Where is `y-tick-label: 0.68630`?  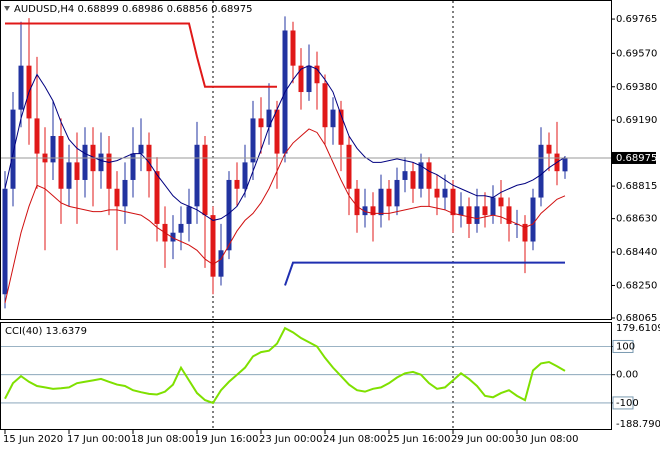
y-tick-label: 0.68630 is located at coordinates (636, 219).